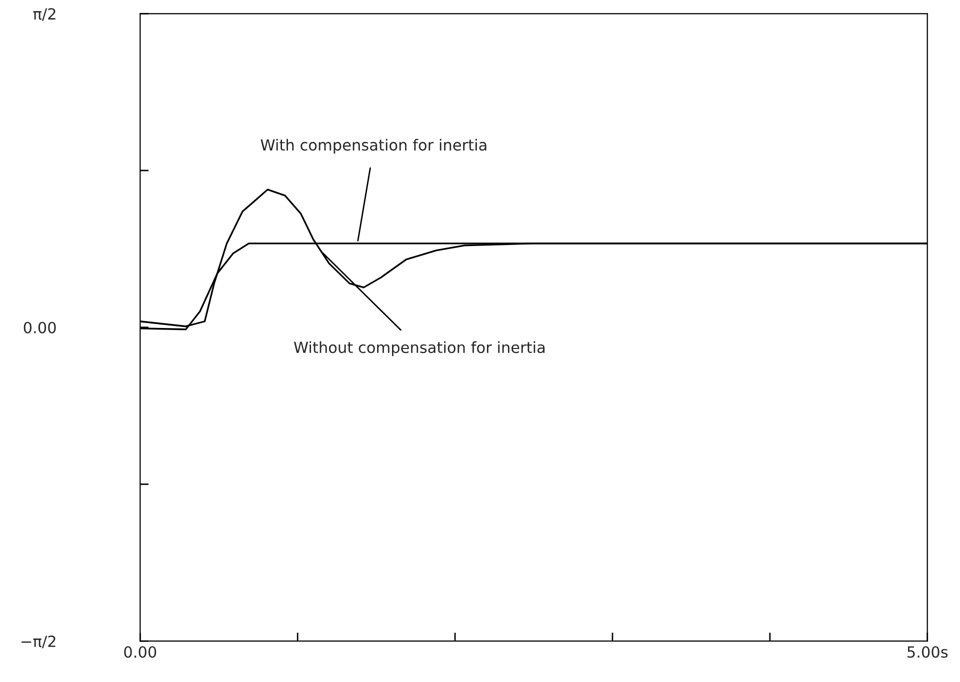 This screenshot has height=682, width=960. What do you see at coordinates (44, 14) in the screenshot?
I see `y-tick-label: π/2` at bounding box center [44, 14].